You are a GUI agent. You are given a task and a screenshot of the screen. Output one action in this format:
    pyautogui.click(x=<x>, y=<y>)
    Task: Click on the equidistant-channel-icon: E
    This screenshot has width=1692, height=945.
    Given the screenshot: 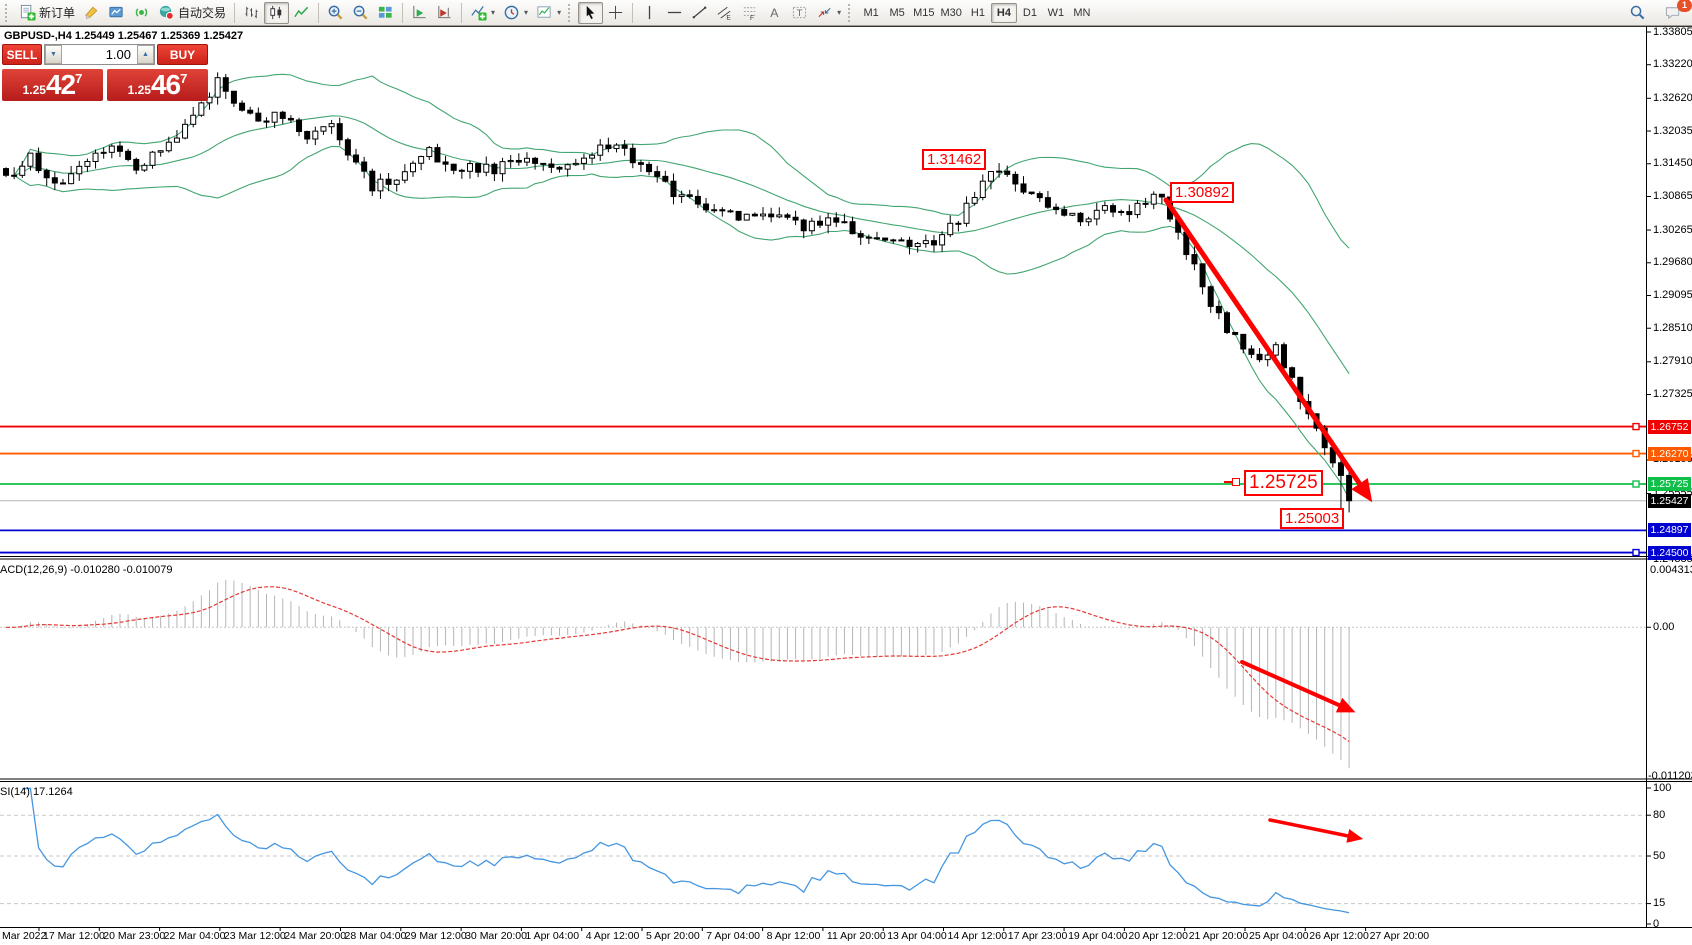 What is the action you would take?
    pyautogui.click(x=724, y=12)
    